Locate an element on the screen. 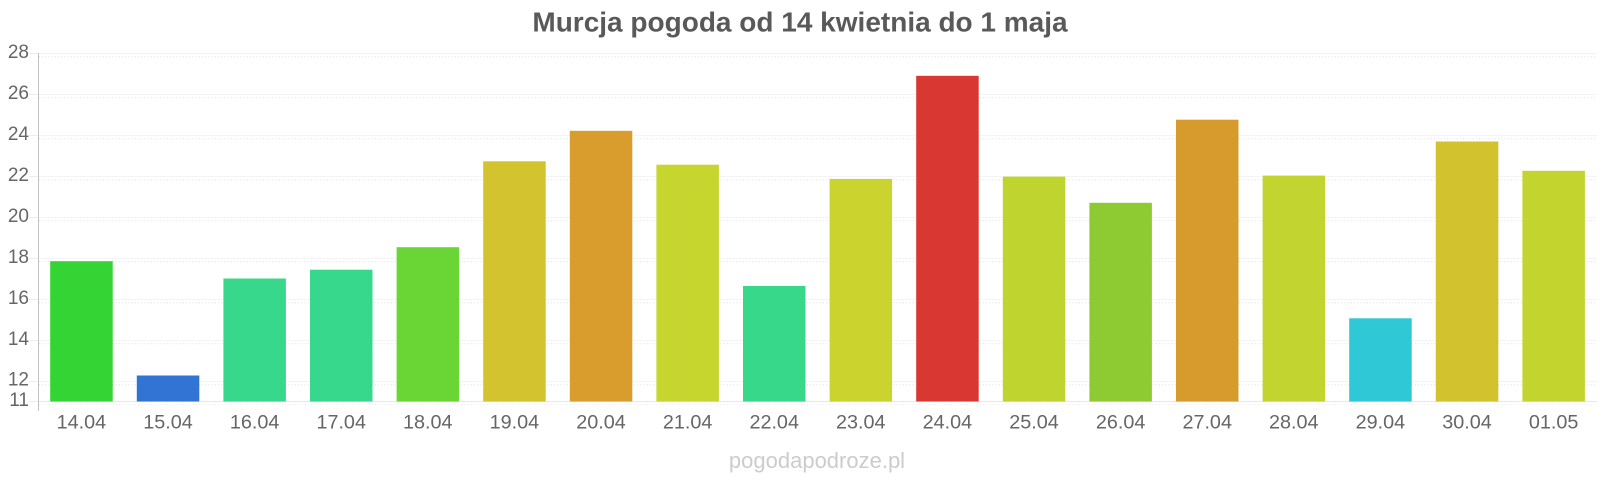 This screenshot has height=480, width=1600. svg-text: 11 is located at coordinates (19, 400).